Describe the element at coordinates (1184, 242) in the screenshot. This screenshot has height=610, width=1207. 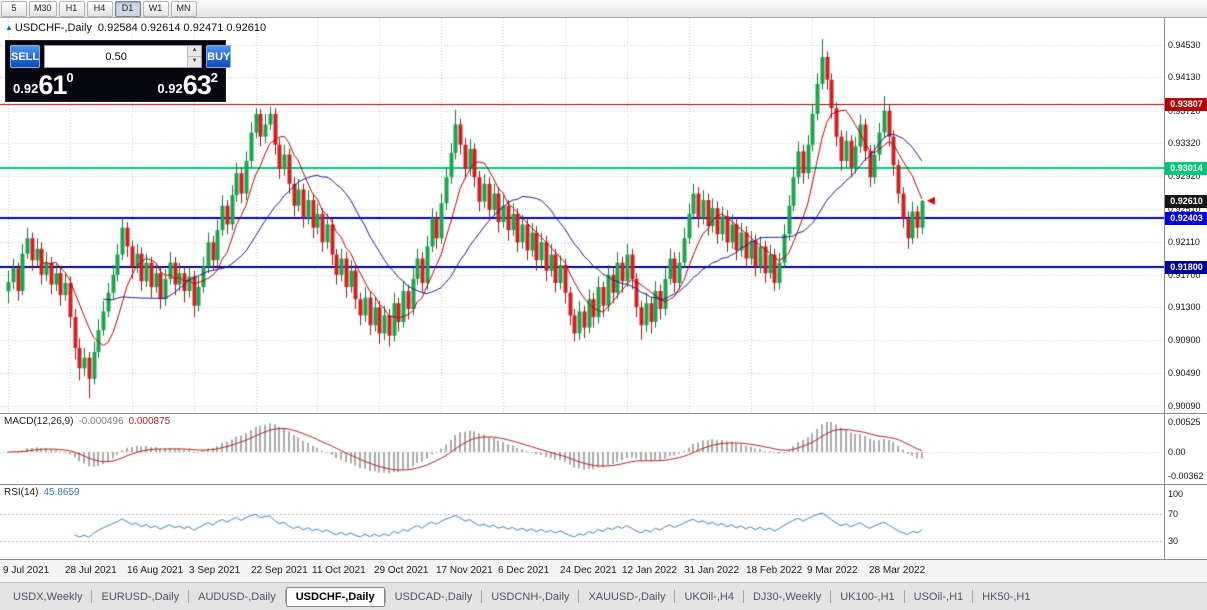
I see `price-axis-tick: 0.92110` at that location.